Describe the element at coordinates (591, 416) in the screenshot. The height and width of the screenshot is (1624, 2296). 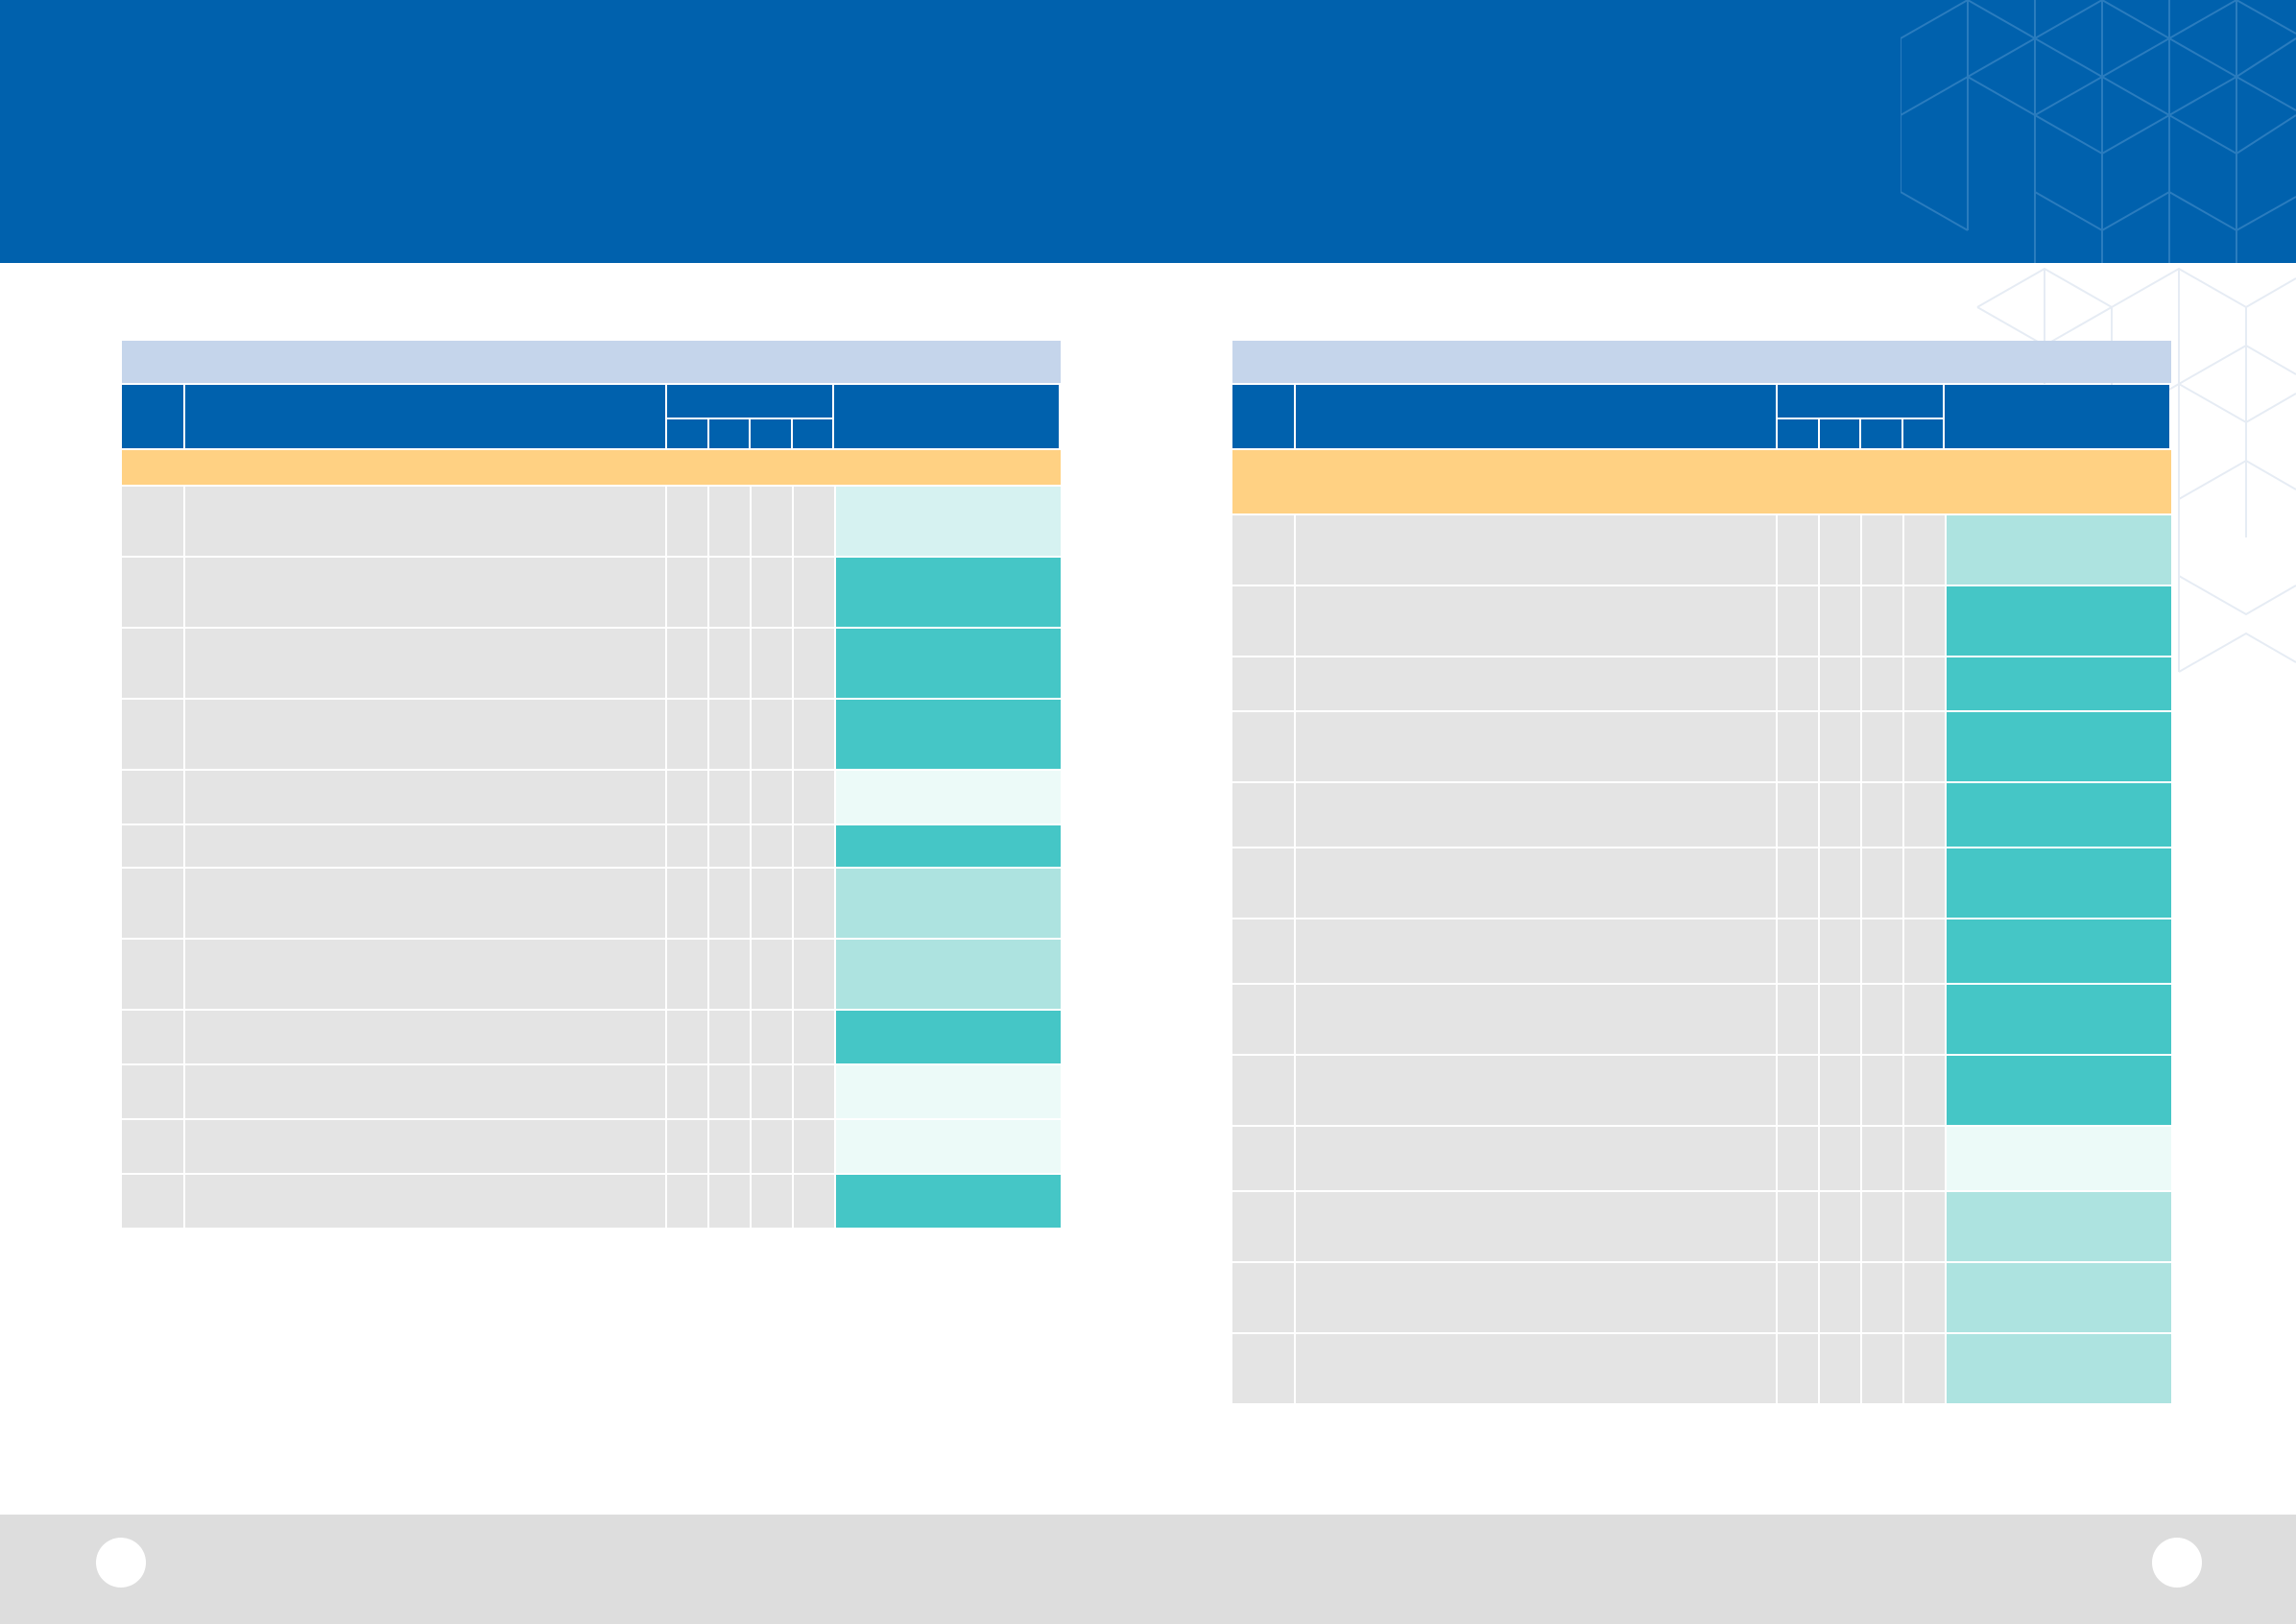
I see `table-header` at that location.